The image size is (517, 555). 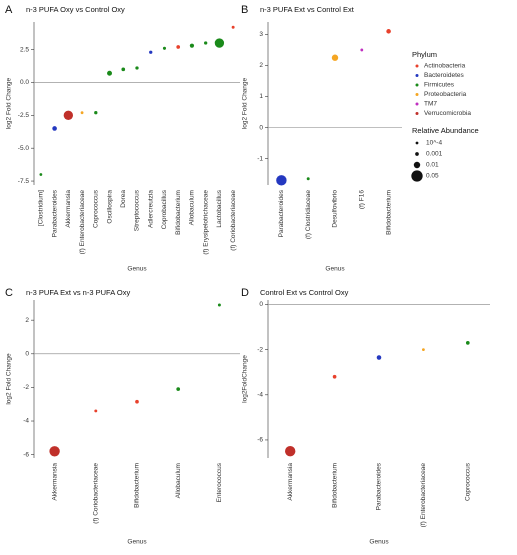 I want to click on legend-label: Firmicutes, so click(x=439, y=85).